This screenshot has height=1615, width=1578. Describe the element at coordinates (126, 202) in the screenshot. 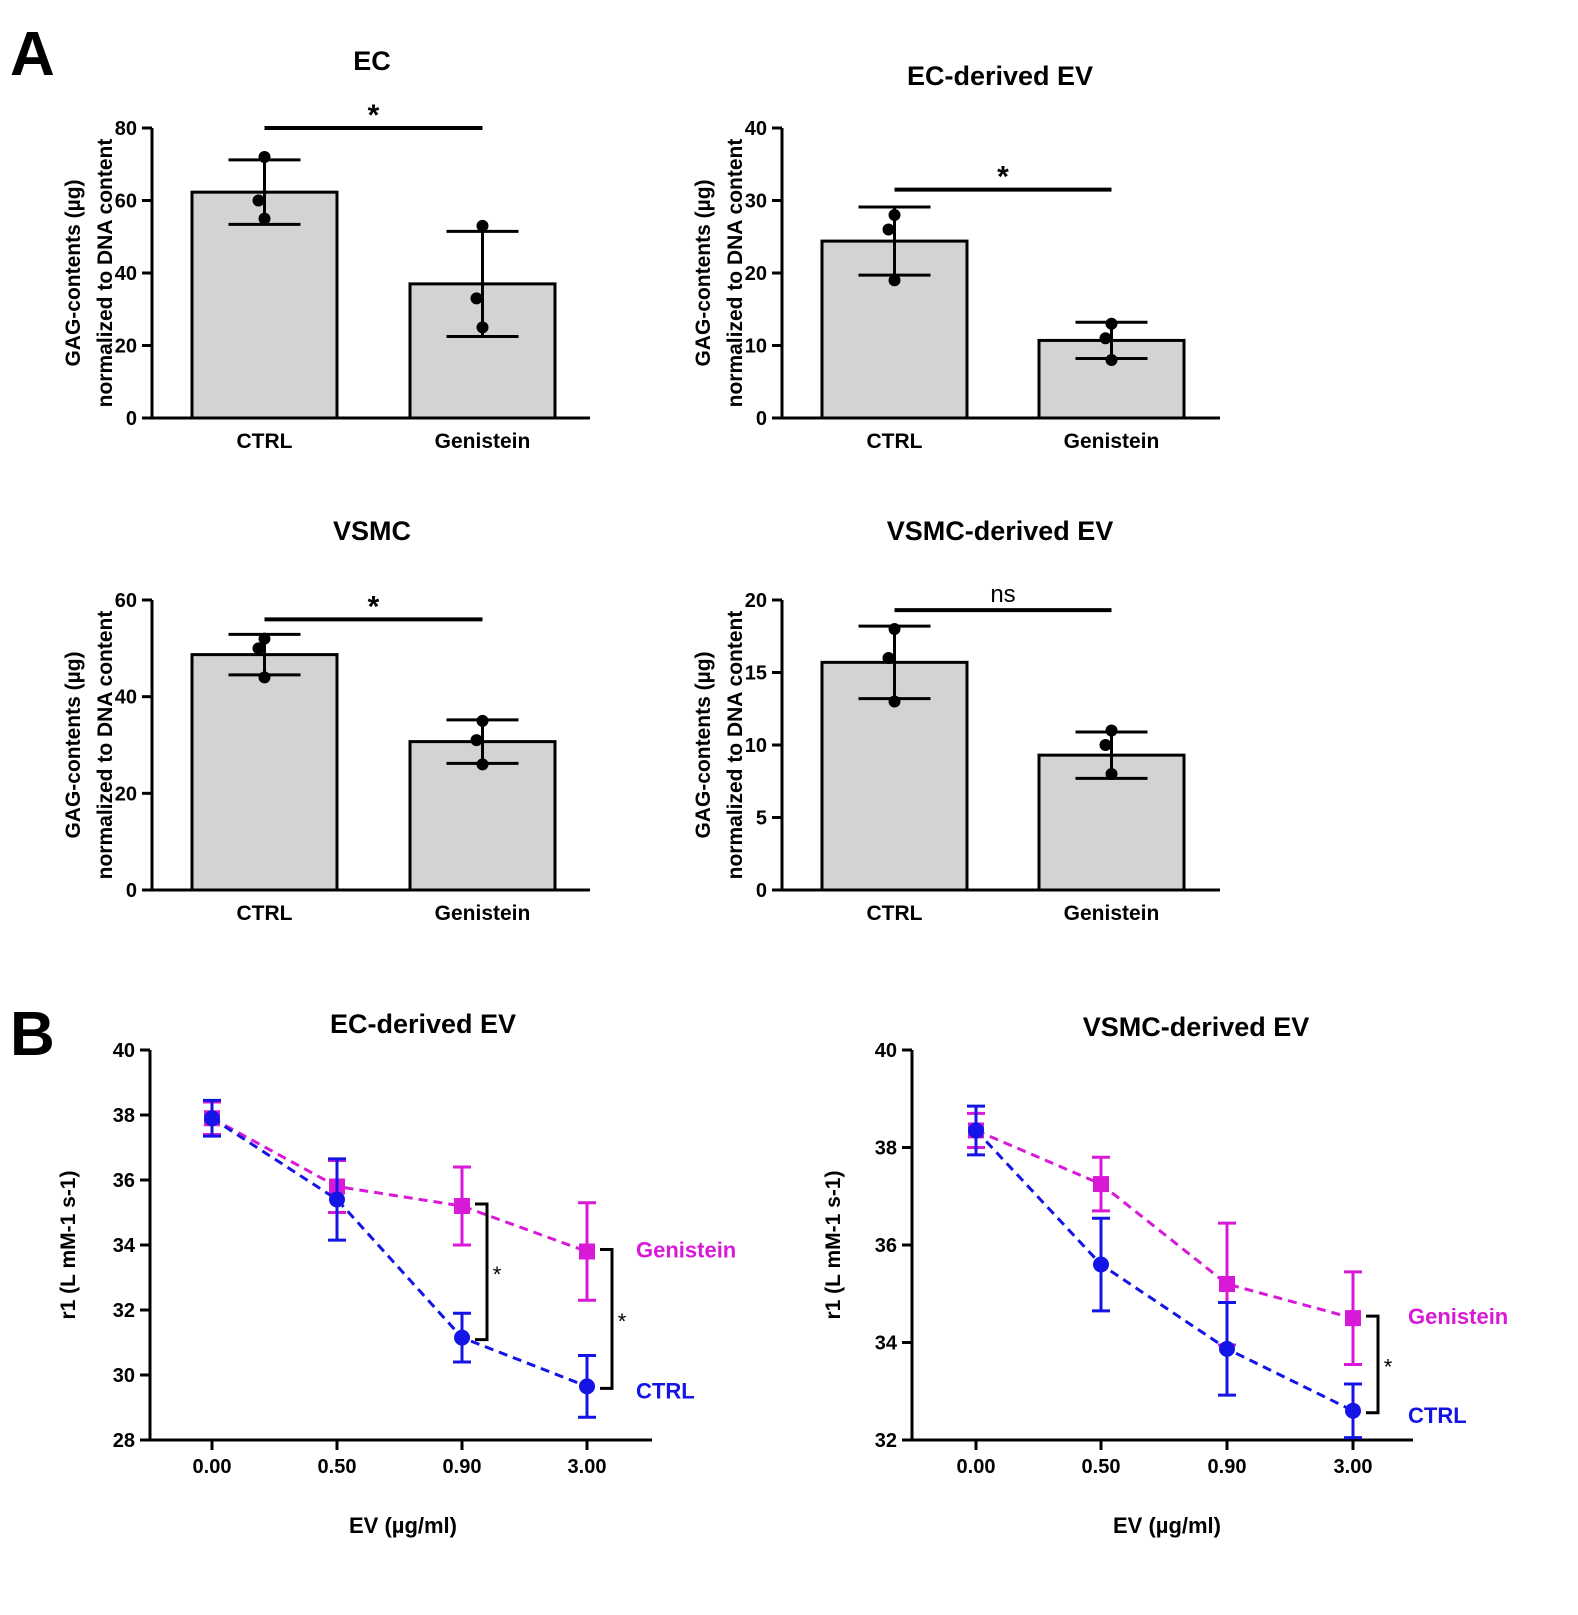

I see `y-tick-label: 60` at that location.